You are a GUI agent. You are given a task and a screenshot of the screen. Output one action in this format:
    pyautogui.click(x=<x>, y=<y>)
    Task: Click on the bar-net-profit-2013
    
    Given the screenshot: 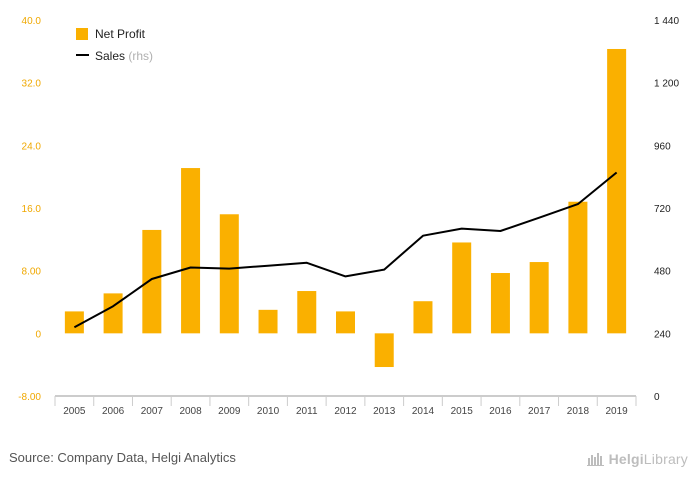 What is the action you would take?
    pyautogui.click(x=384, y=350)
    